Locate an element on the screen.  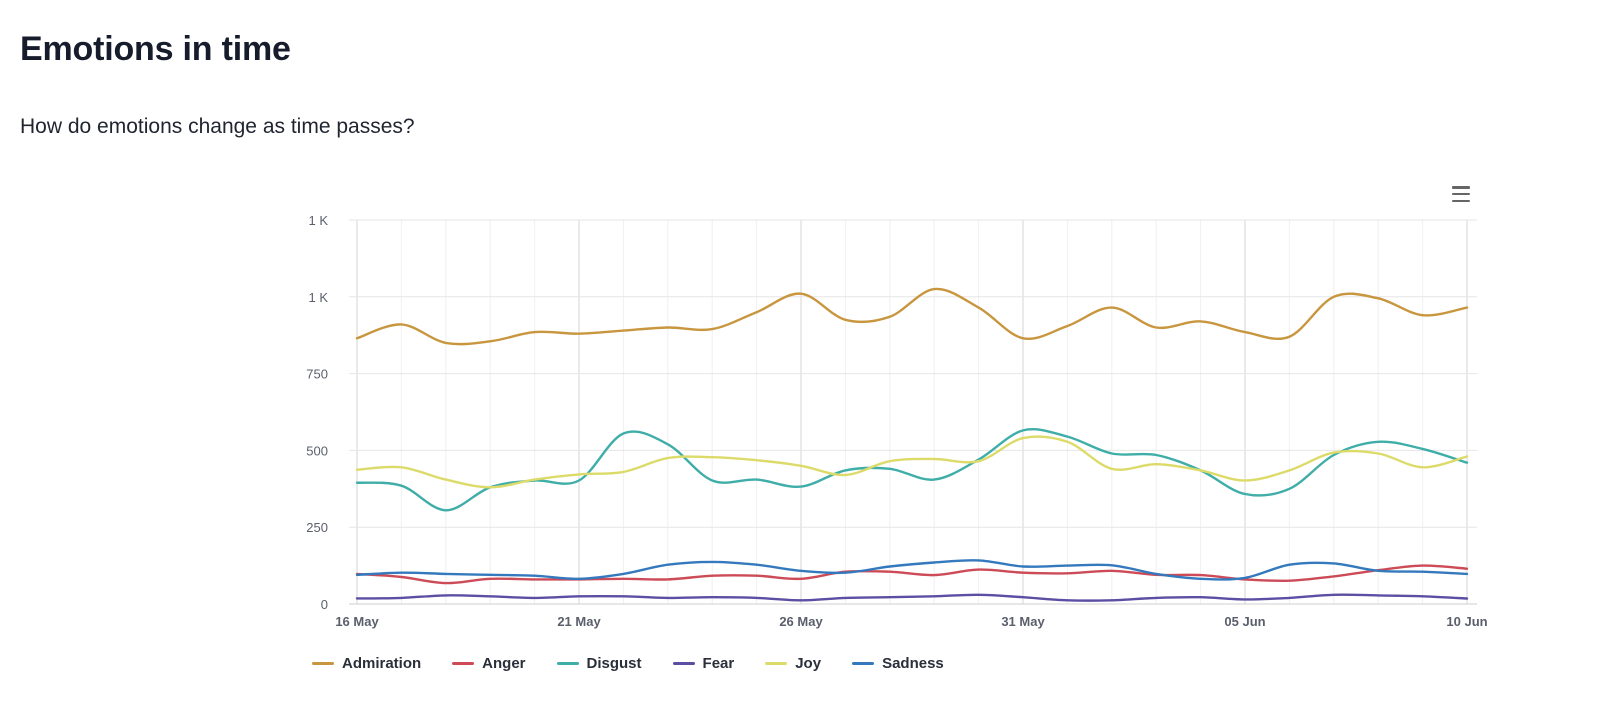
legend-item-anger: Anger is located at coordinates (489, 663).